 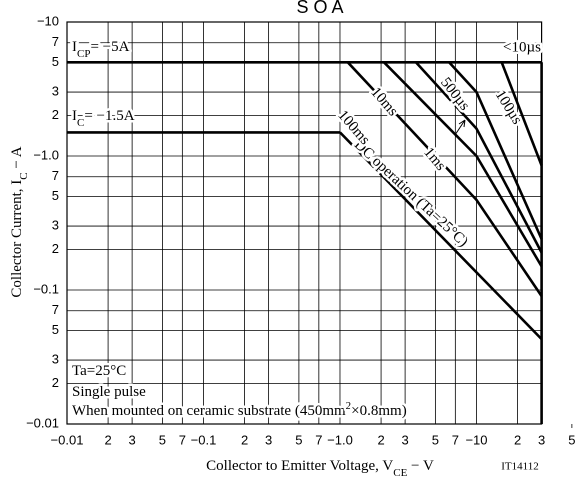 I want to click on y-tick-label: −0.01, so click(x=42, y=422).